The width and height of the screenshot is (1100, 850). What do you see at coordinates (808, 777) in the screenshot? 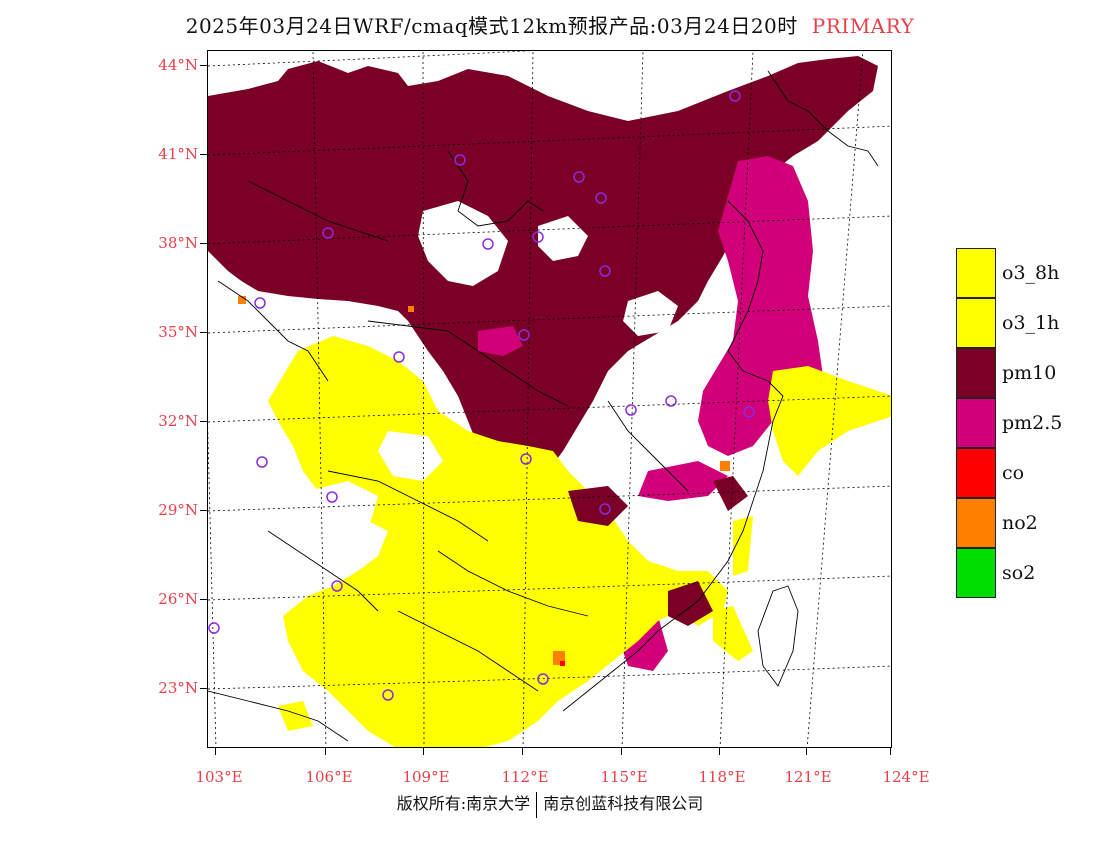
I see `lon-label-121: 121°E` at bounding box center [808, 777].